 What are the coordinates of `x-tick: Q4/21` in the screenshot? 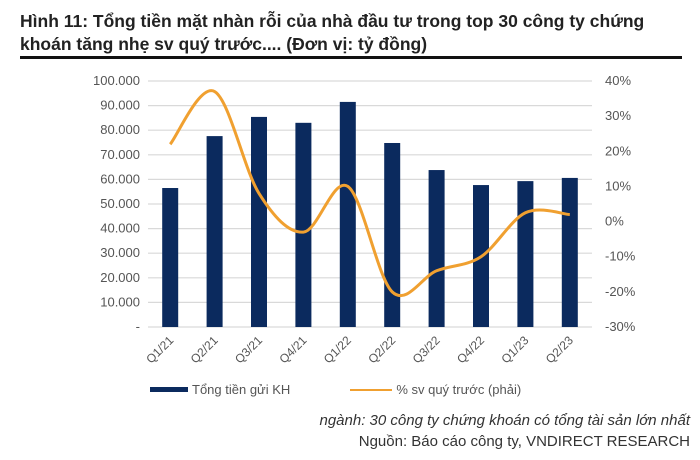 It's located at (292, 349).